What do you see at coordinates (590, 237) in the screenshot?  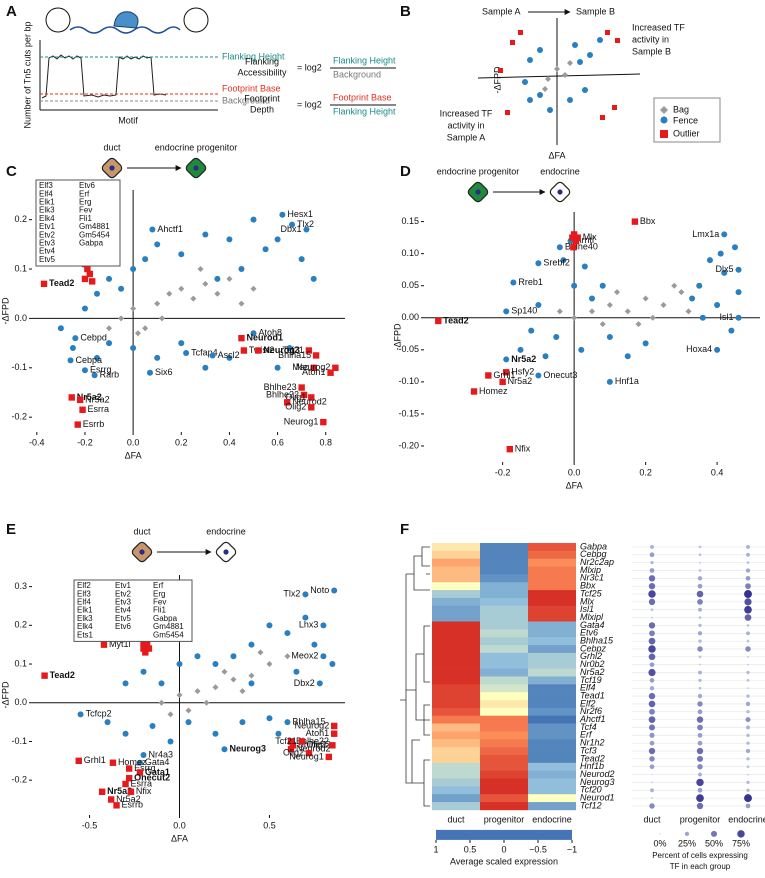 I see `point-label: Mlx` at bounding box center [590, 237].